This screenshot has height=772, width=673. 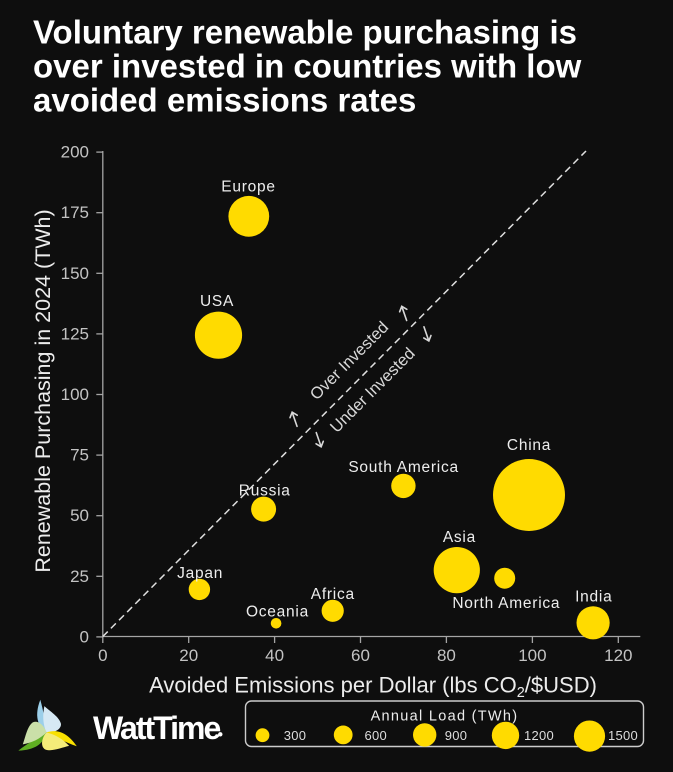 What do you see at coordinates (79, 455) in the screenshot?
I see `svg-text: 75` at bounding box center [79, 455].